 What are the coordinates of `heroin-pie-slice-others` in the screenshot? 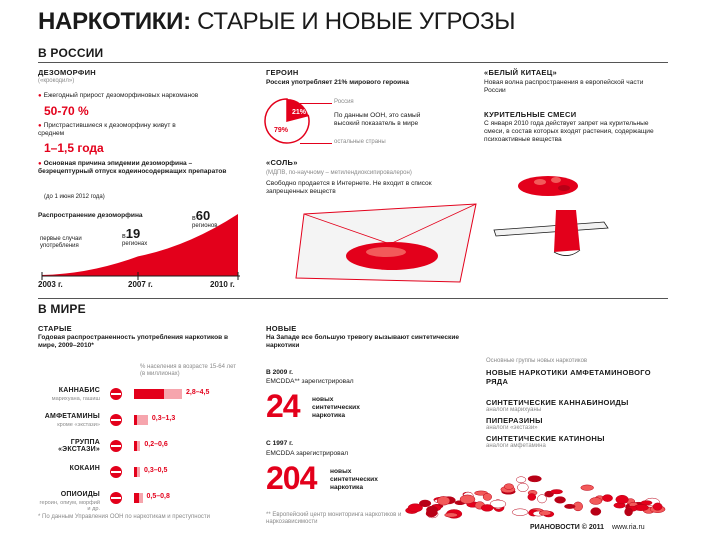 It's located at (287, 121).